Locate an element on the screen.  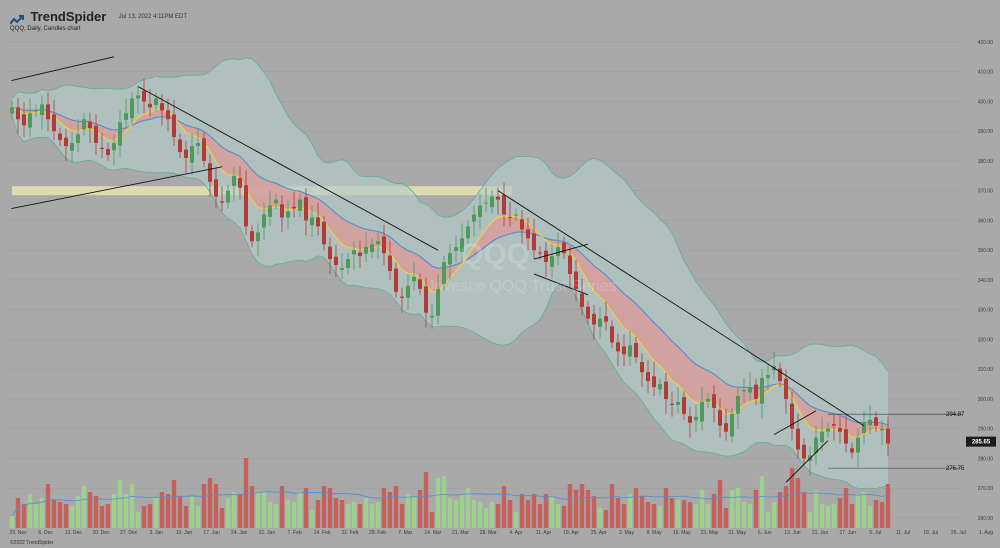
date-tick-label: 14. Mar is located at coordinates (432, 533).